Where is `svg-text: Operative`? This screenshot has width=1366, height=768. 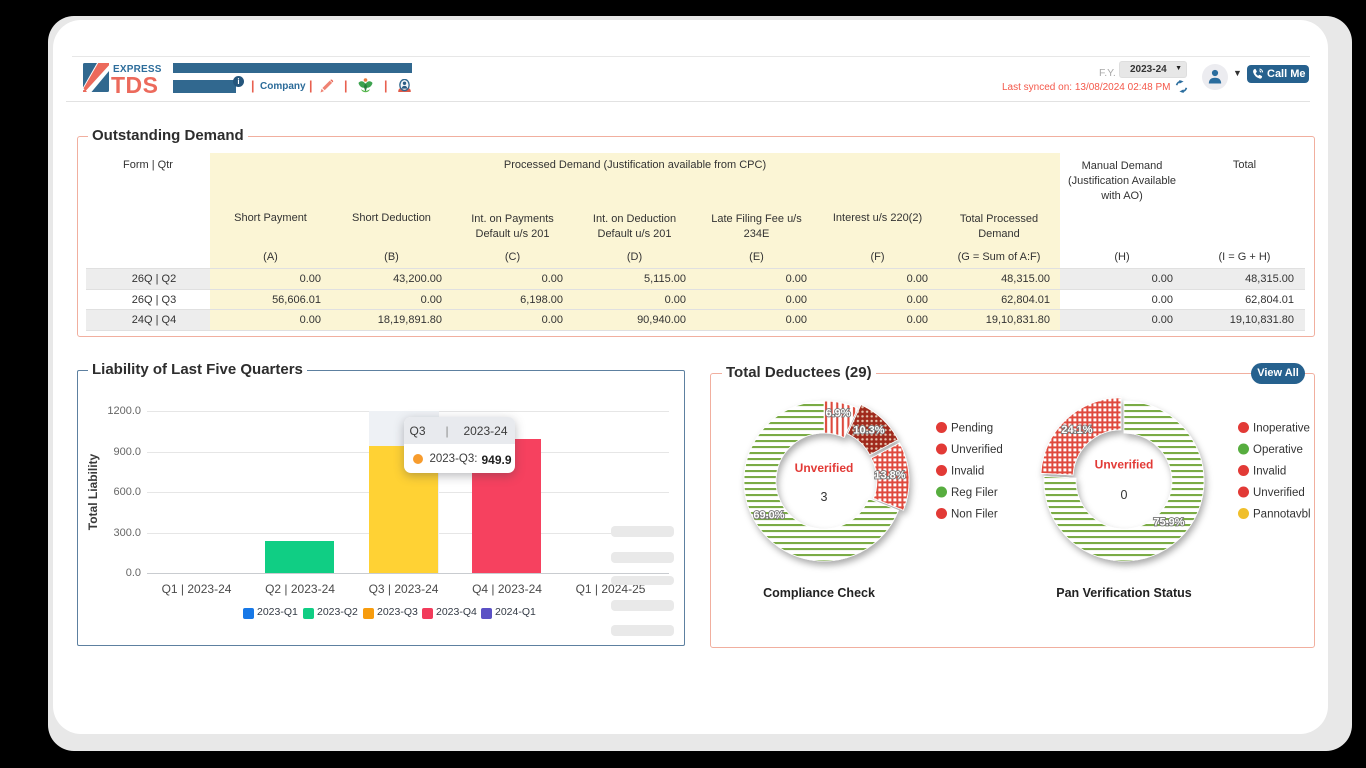
svg-text: Operative is located at coordinates (1278, 450).